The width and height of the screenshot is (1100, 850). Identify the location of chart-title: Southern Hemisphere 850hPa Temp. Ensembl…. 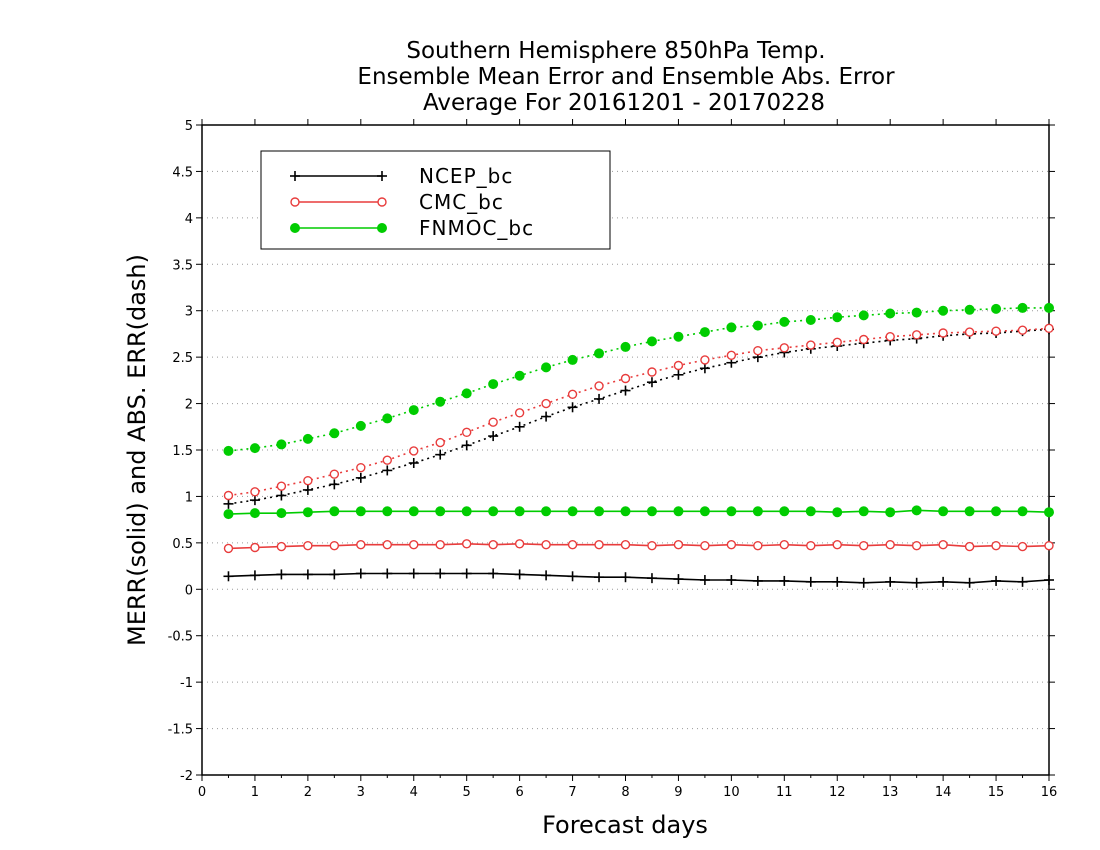
(626, 77).